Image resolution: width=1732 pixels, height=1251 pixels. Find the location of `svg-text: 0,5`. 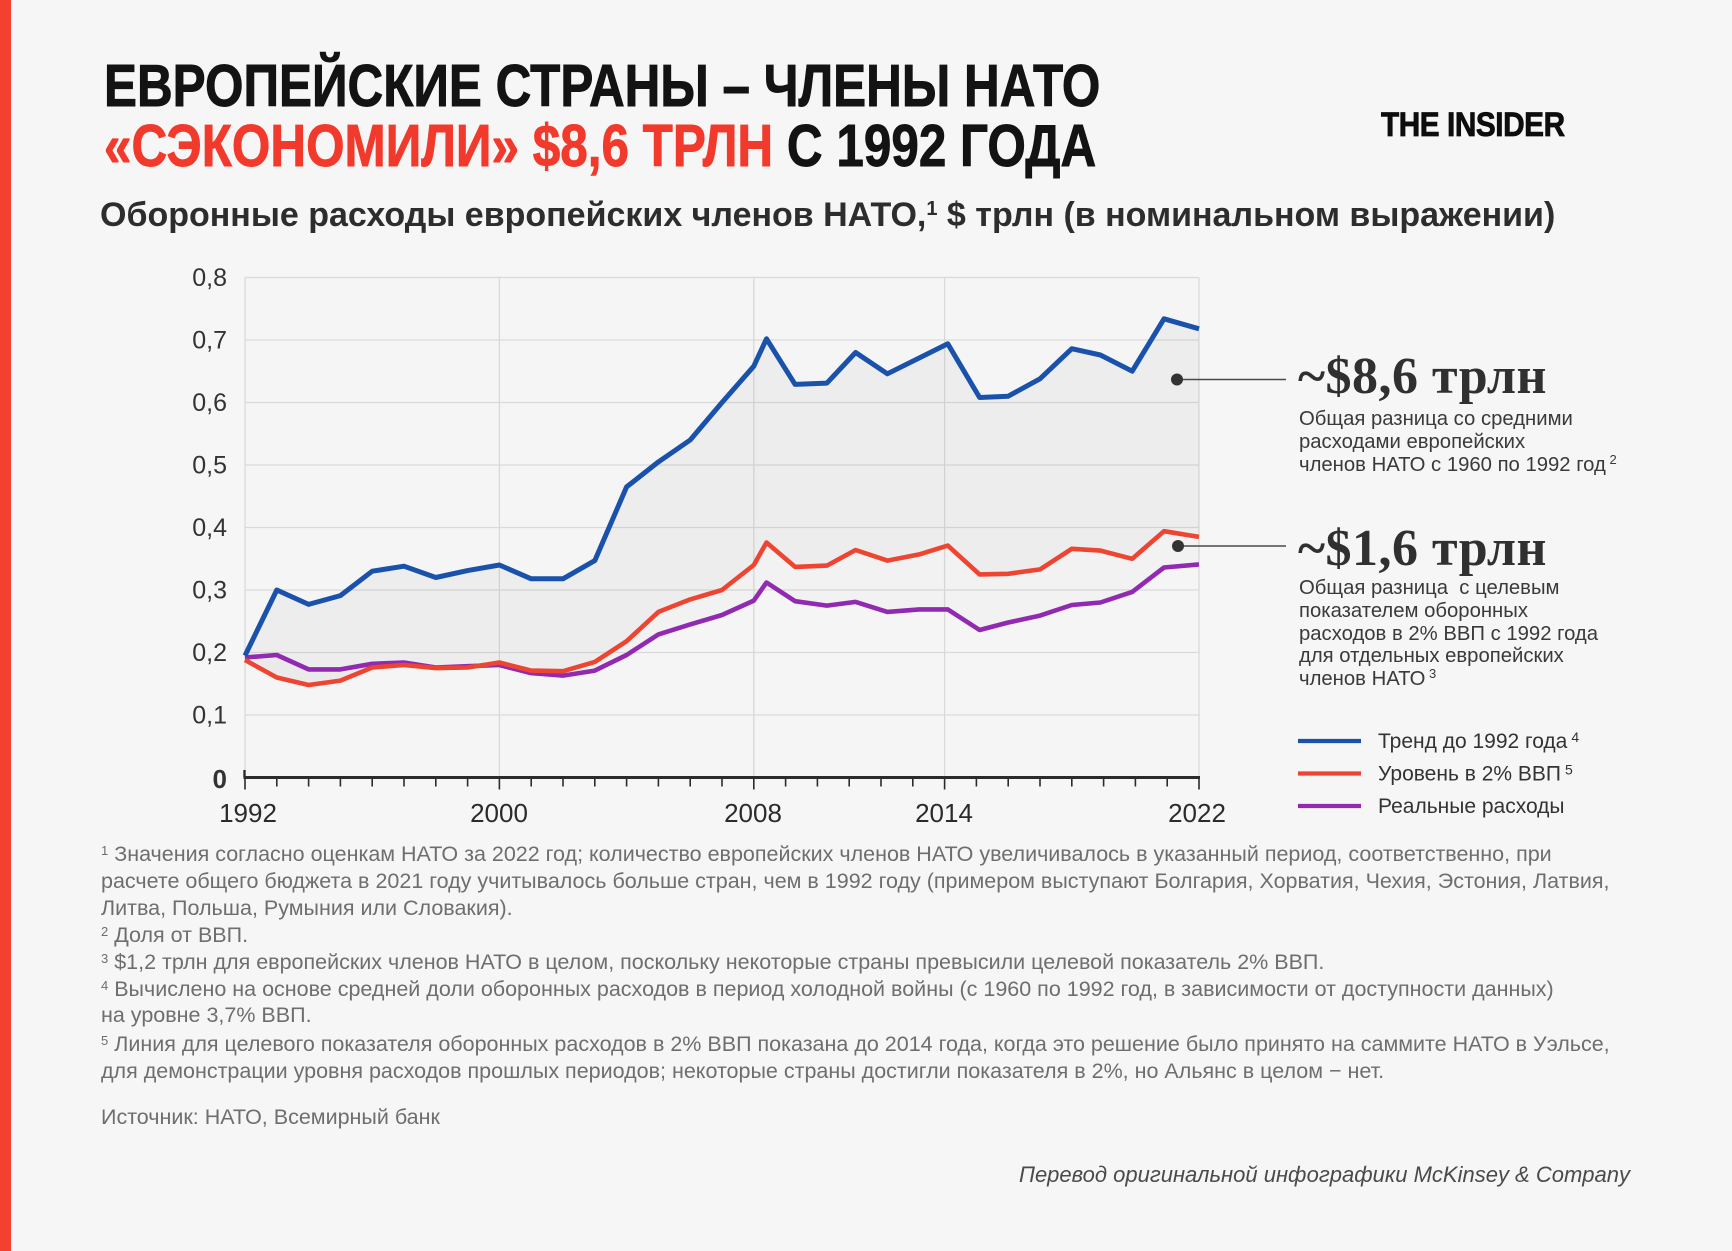

svg-text: 0,5 is located at coordinates (209, 466).